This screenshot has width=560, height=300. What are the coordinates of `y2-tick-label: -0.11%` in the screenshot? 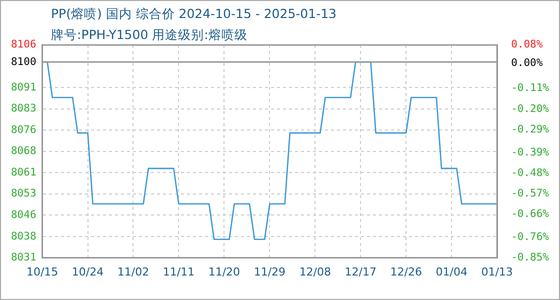 It's located at (530, 88).